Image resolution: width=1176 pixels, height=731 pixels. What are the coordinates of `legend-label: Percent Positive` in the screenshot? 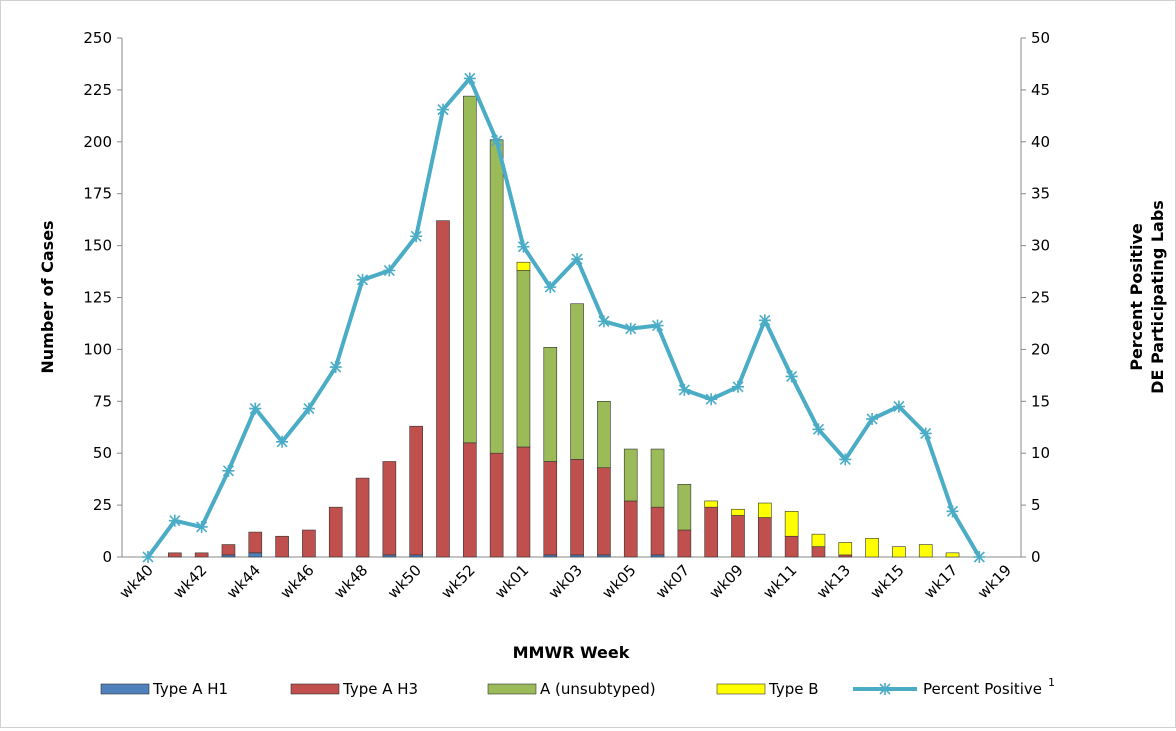 It's located at (982, 689).